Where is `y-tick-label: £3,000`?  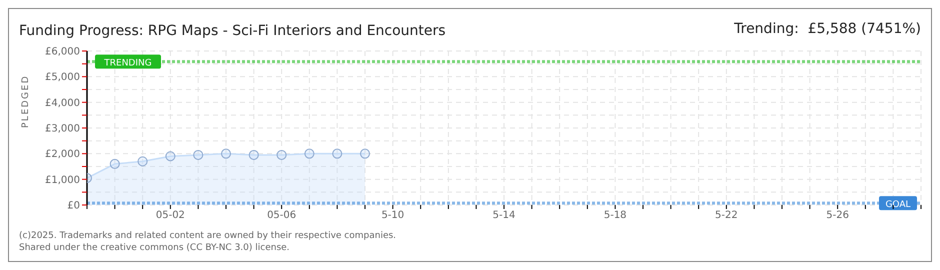
y-tick-label: £3,000 is located at coordinates (62, 129).